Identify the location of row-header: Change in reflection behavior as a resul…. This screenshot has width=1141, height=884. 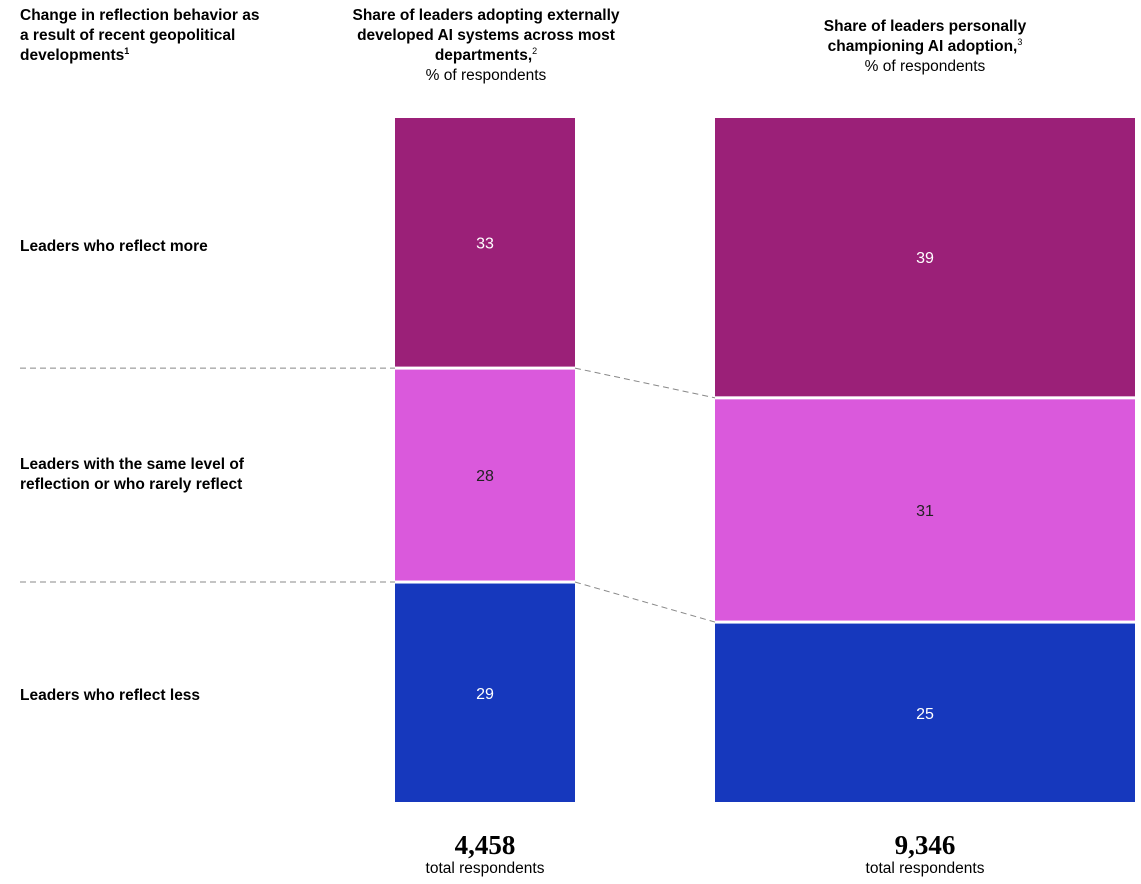
(140, 36).